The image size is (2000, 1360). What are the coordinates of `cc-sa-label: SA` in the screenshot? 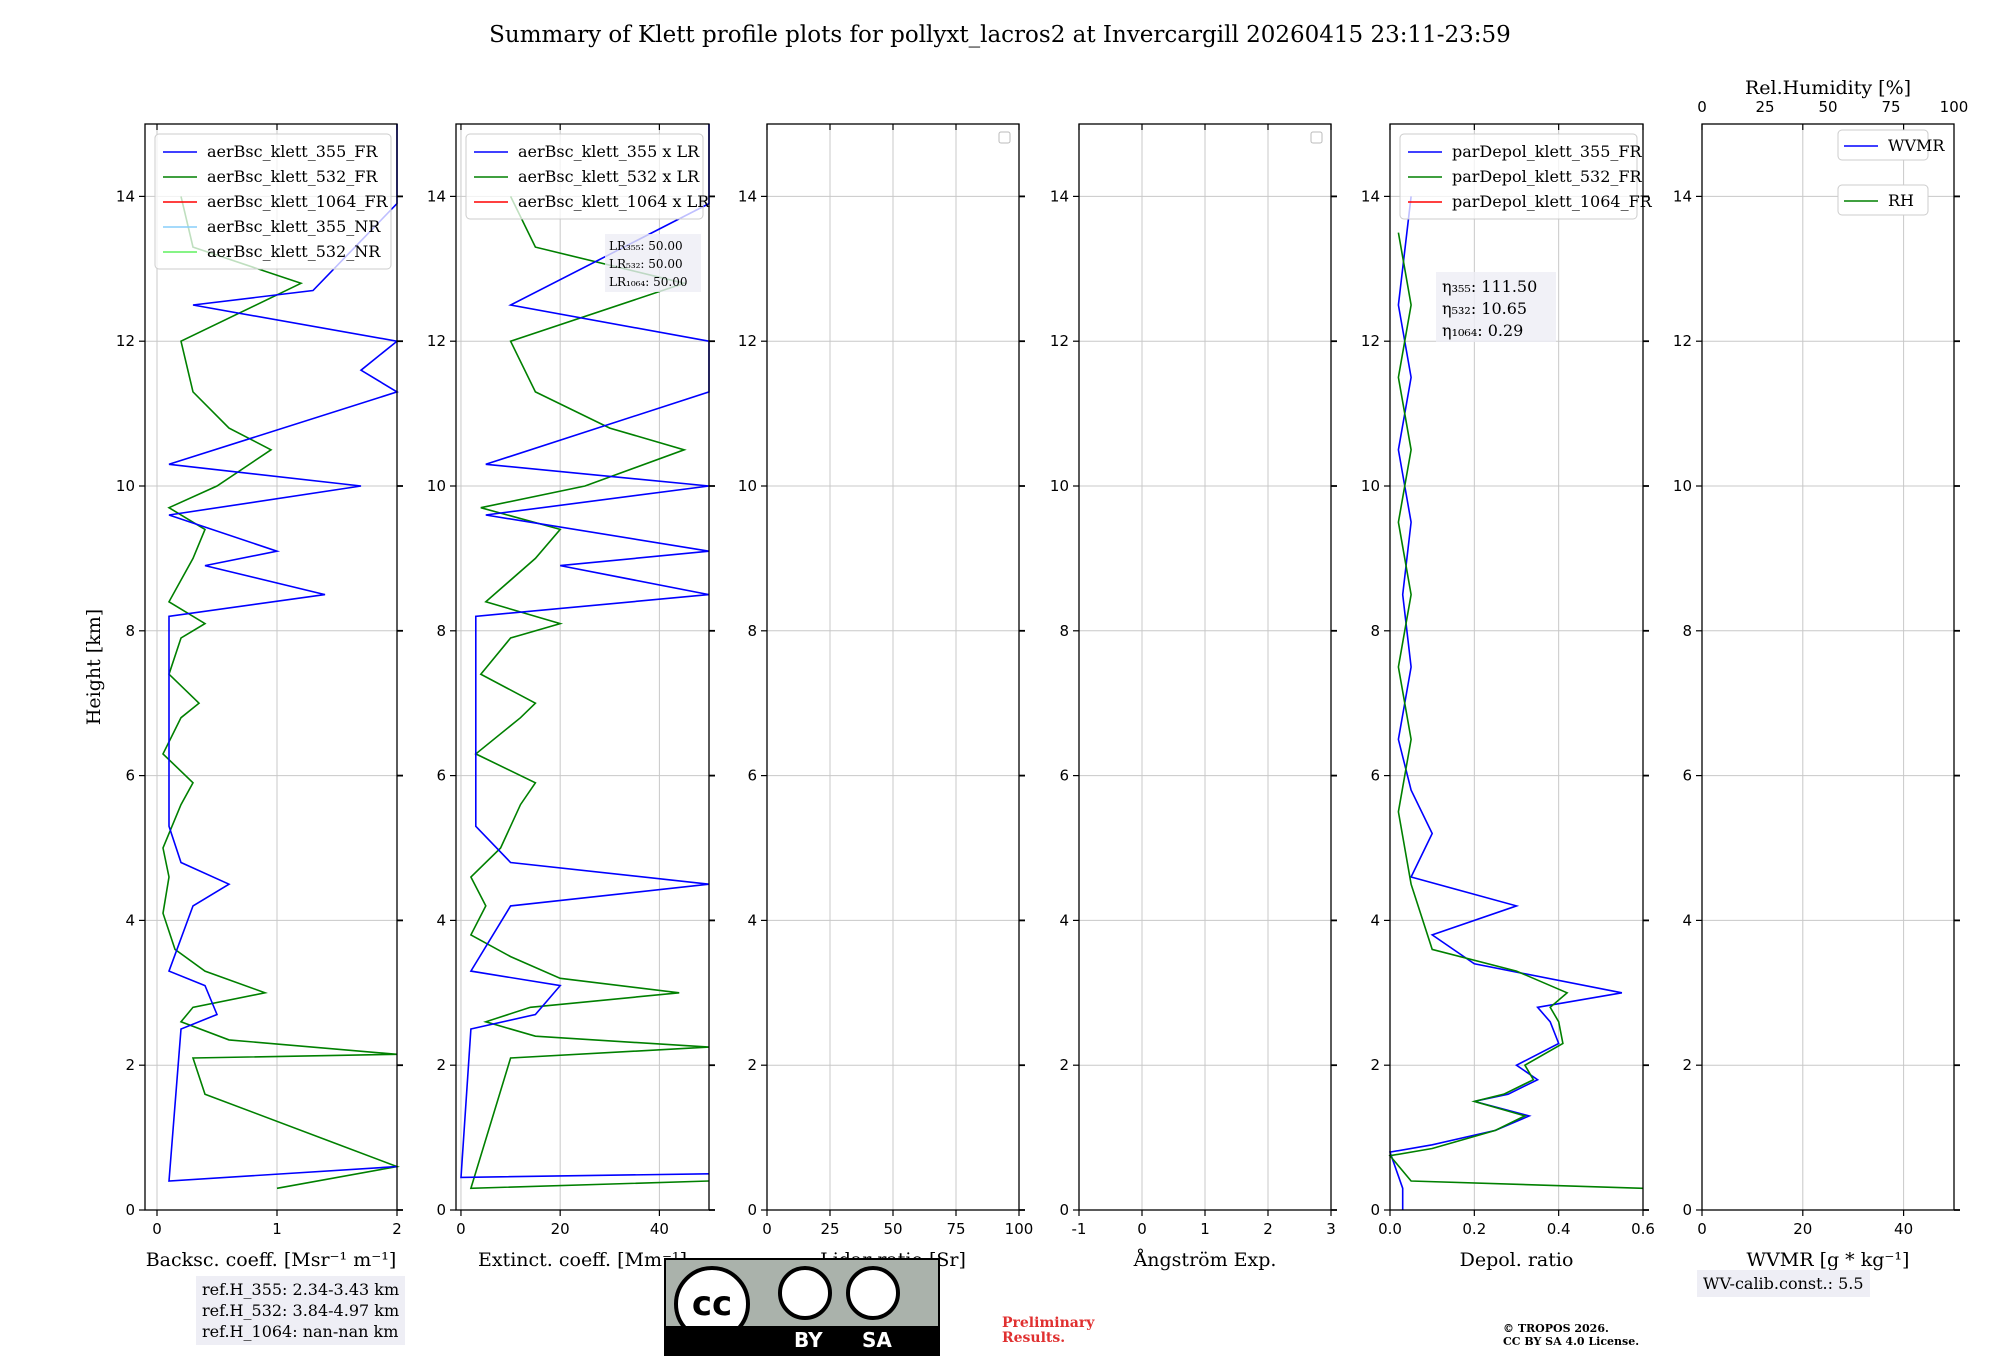 It's located at (877, 1340).